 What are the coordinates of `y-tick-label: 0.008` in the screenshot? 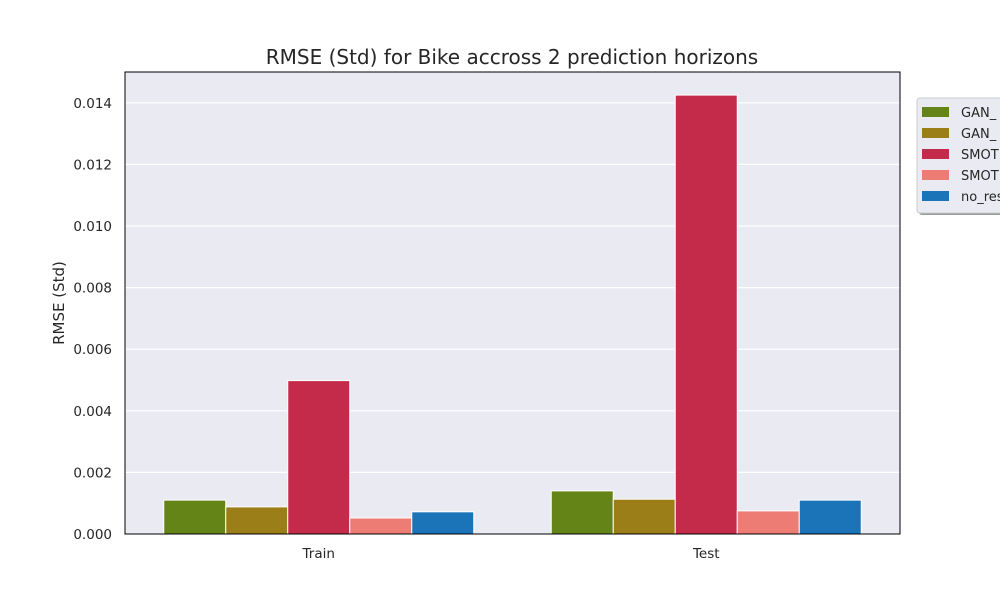 It's located at (92, 289).